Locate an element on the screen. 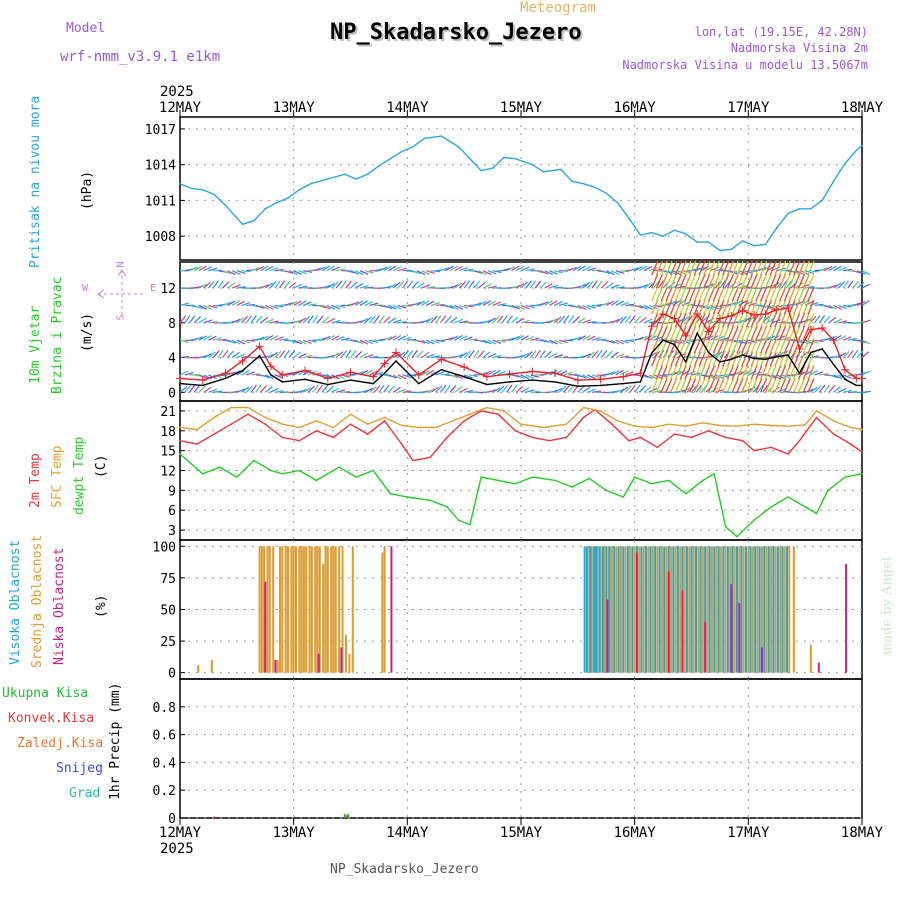 The height and width of the screenshot is (900, 900). temperature-ytick-label: 15 is located at coordinates (168, 452).